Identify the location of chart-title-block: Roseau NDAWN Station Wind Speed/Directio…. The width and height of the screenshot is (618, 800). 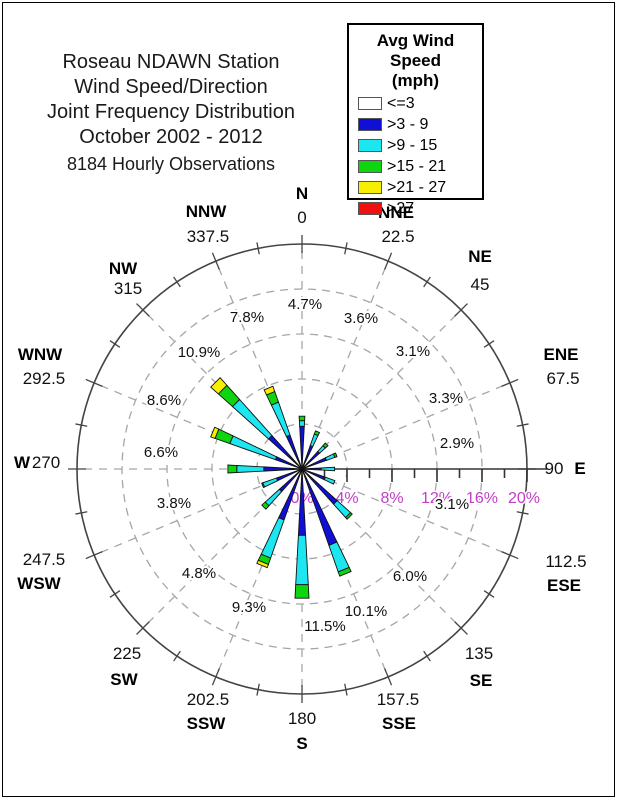
(171, 113).